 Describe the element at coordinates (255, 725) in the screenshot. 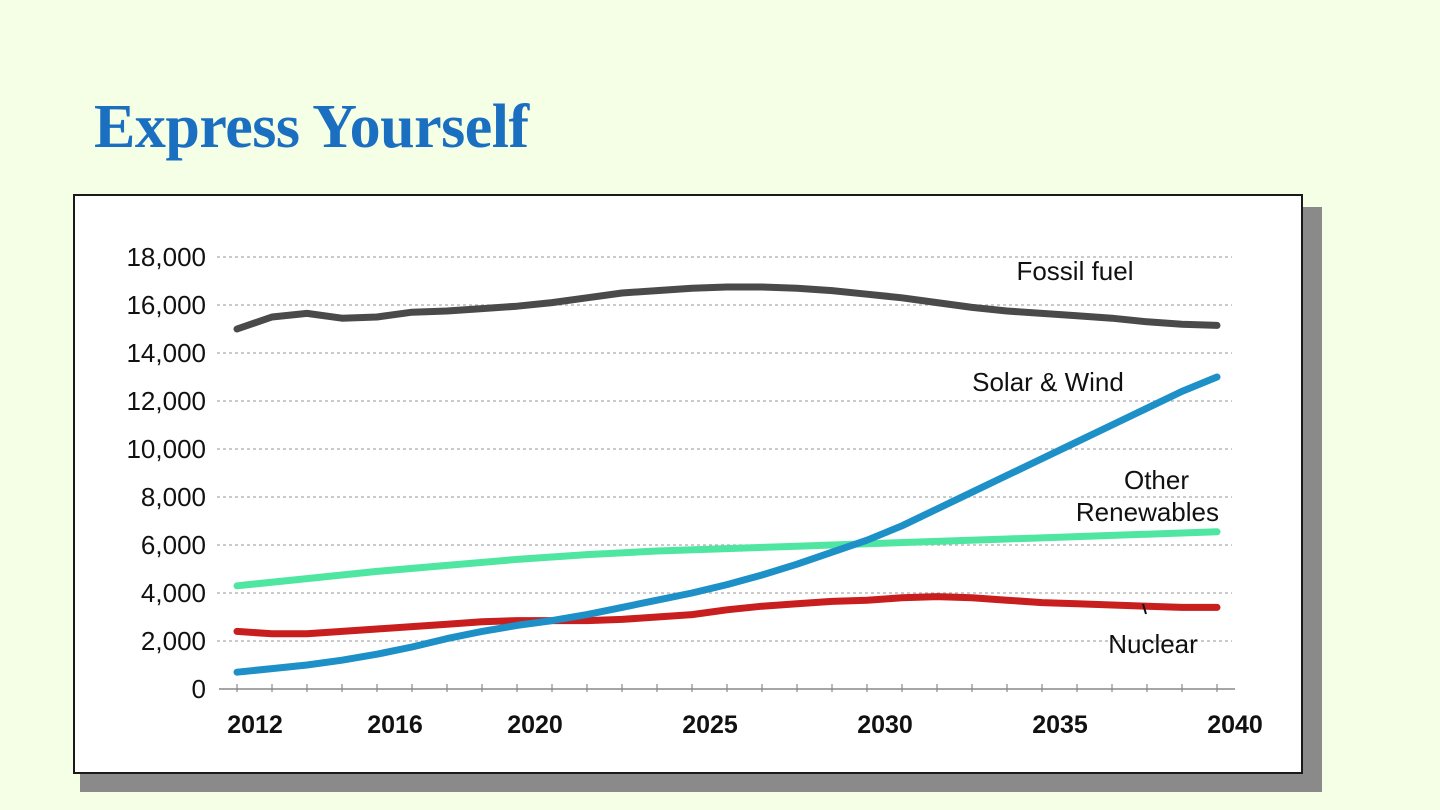

I see `x-tick-label: 2012` at that location.